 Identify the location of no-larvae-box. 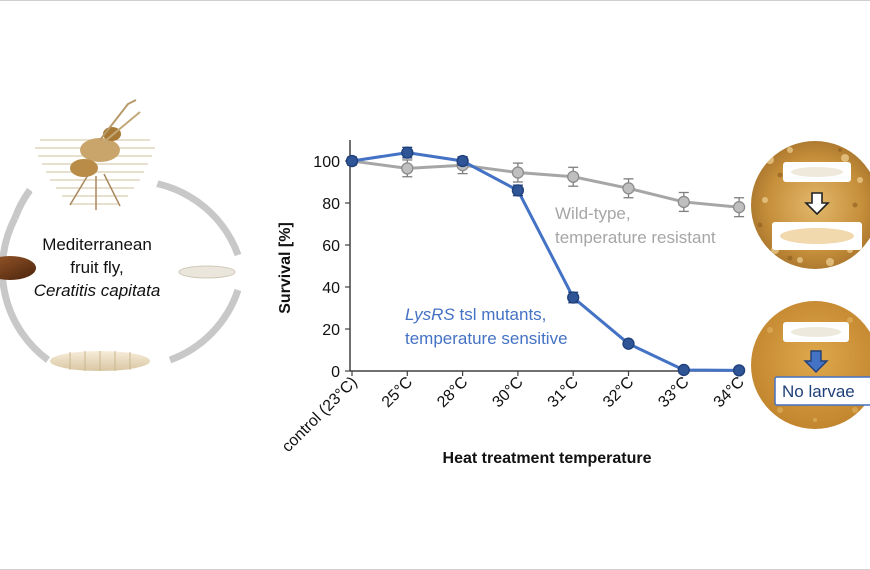
(822, 391).